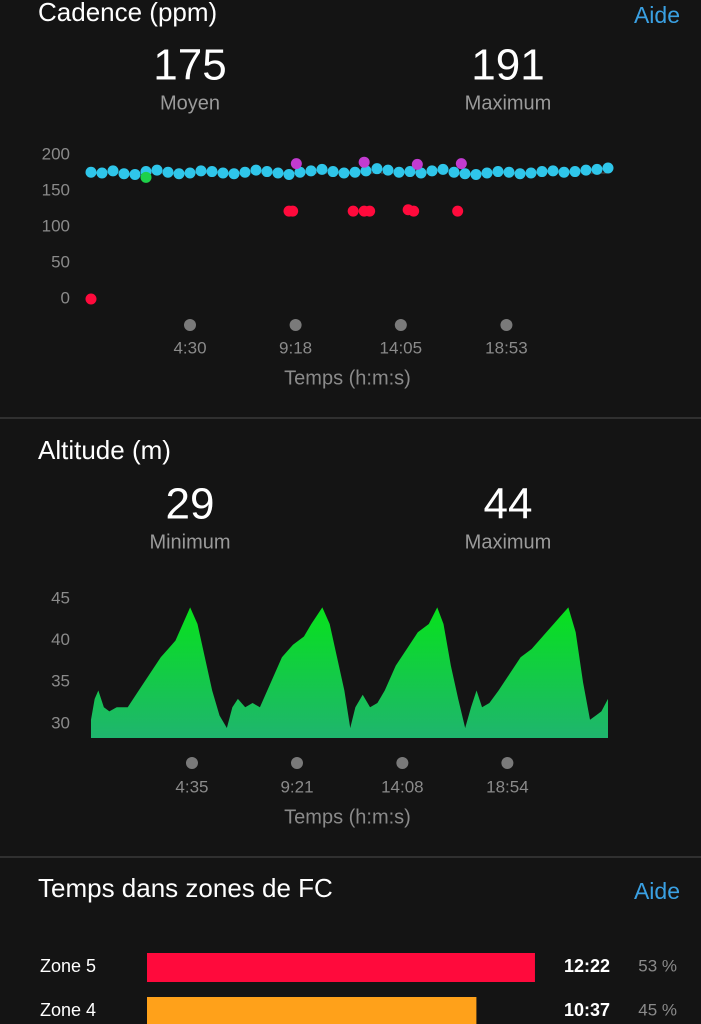  What do you see at coordinates (127, 13) in the screenshot?
I see `section-title: Cadence (ppm)` at bounding box center [127, 13].